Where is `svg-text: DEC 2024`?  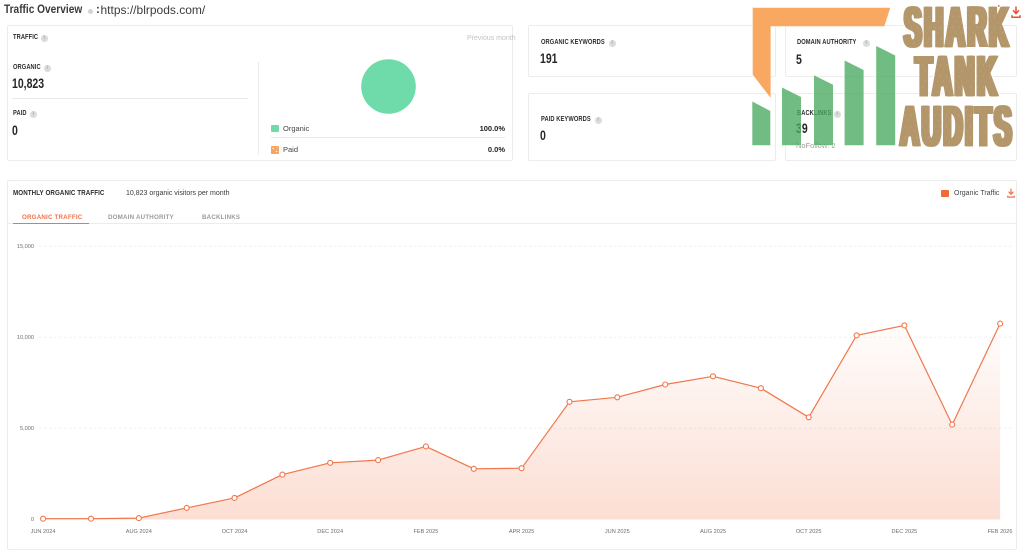
svg-text: DEC 2024 is located at coordinates (330, 532).